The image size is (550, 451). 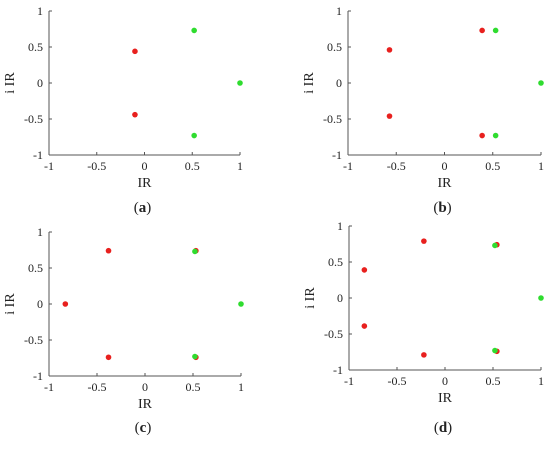 I want to click on panel-b-x-tick-label: -0.5, so click(x=396, y=166).